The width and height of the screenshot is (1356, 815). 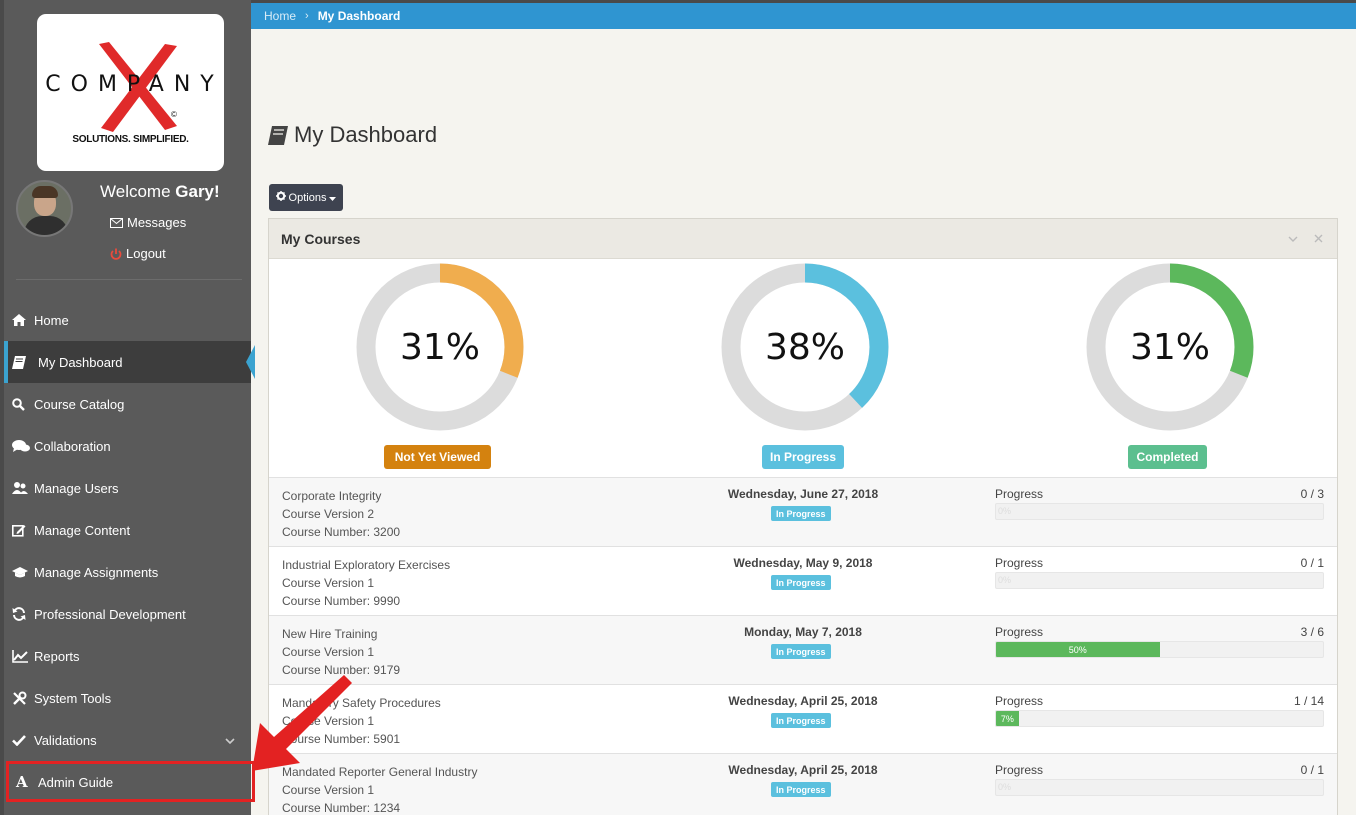 What do you see at coordinates (19, 656) in the screenshot?
I see `line-chart-icon` at bounding box center [19, 656].